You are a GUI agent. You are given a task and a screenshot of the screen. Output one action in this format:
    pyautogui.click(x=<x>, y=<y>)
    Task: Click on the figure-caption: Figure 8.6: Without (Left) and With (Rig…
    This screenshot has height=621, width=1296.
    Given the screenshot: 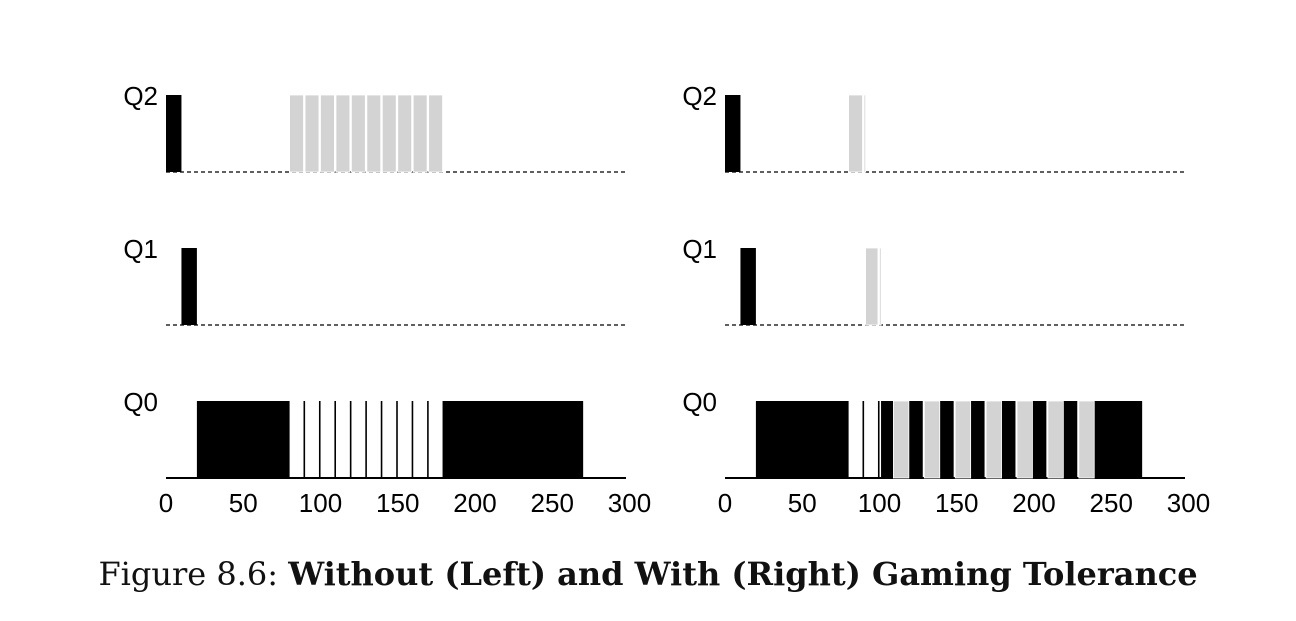 What is the action you would take?
    pyautogui.click(x=648, y=574)
    